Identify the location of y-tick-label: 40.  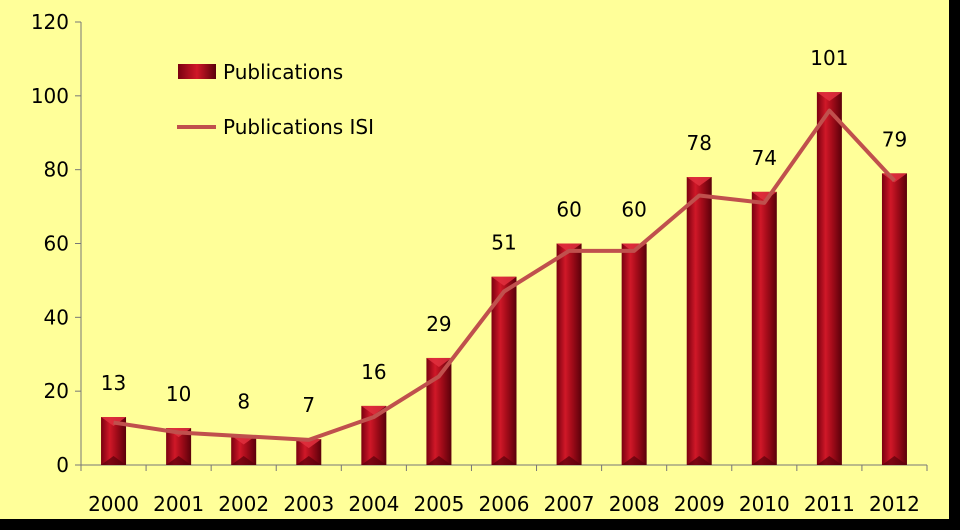
(56, 317).